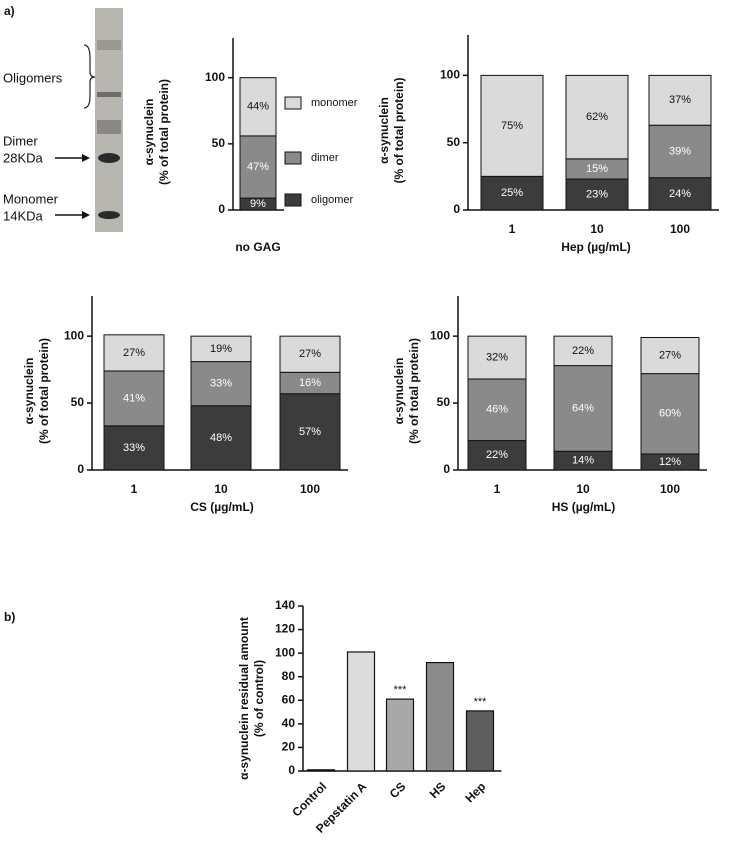 The image size is (750, 845). Describe the element at coordinates (584, 507) in the screenshot. I see `x-axis-label: HS (µg/mL)` at that location.